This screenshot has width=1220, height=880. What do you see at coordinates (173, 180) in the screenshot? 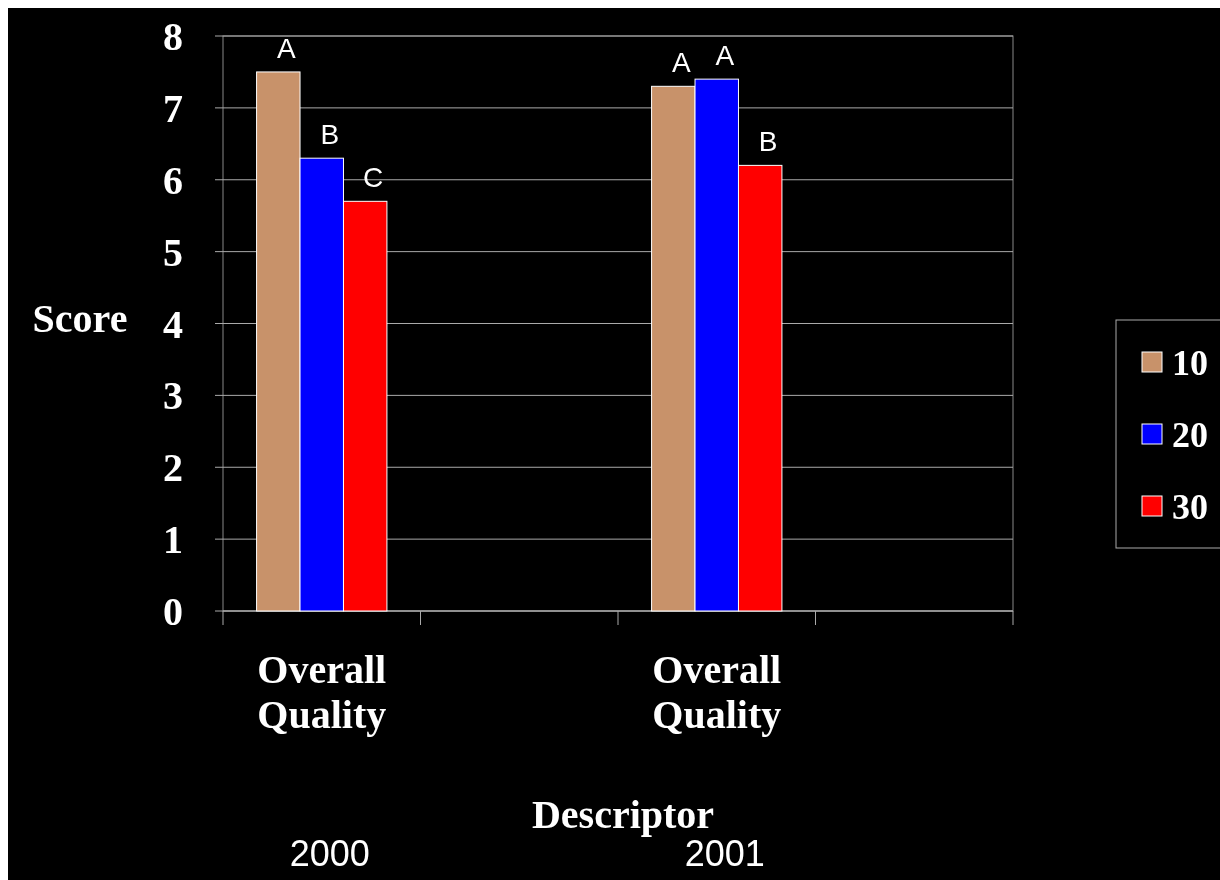
I see `y-tick-label: 6` at bounding box center [173, 180].